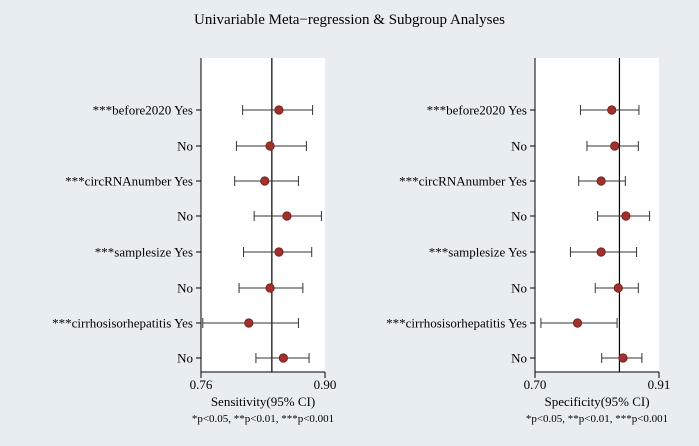 The width and height of the screenshot is (699, 446). I want to click on x-axis-title: Sensitivity(95% CI), so click(263, 401).